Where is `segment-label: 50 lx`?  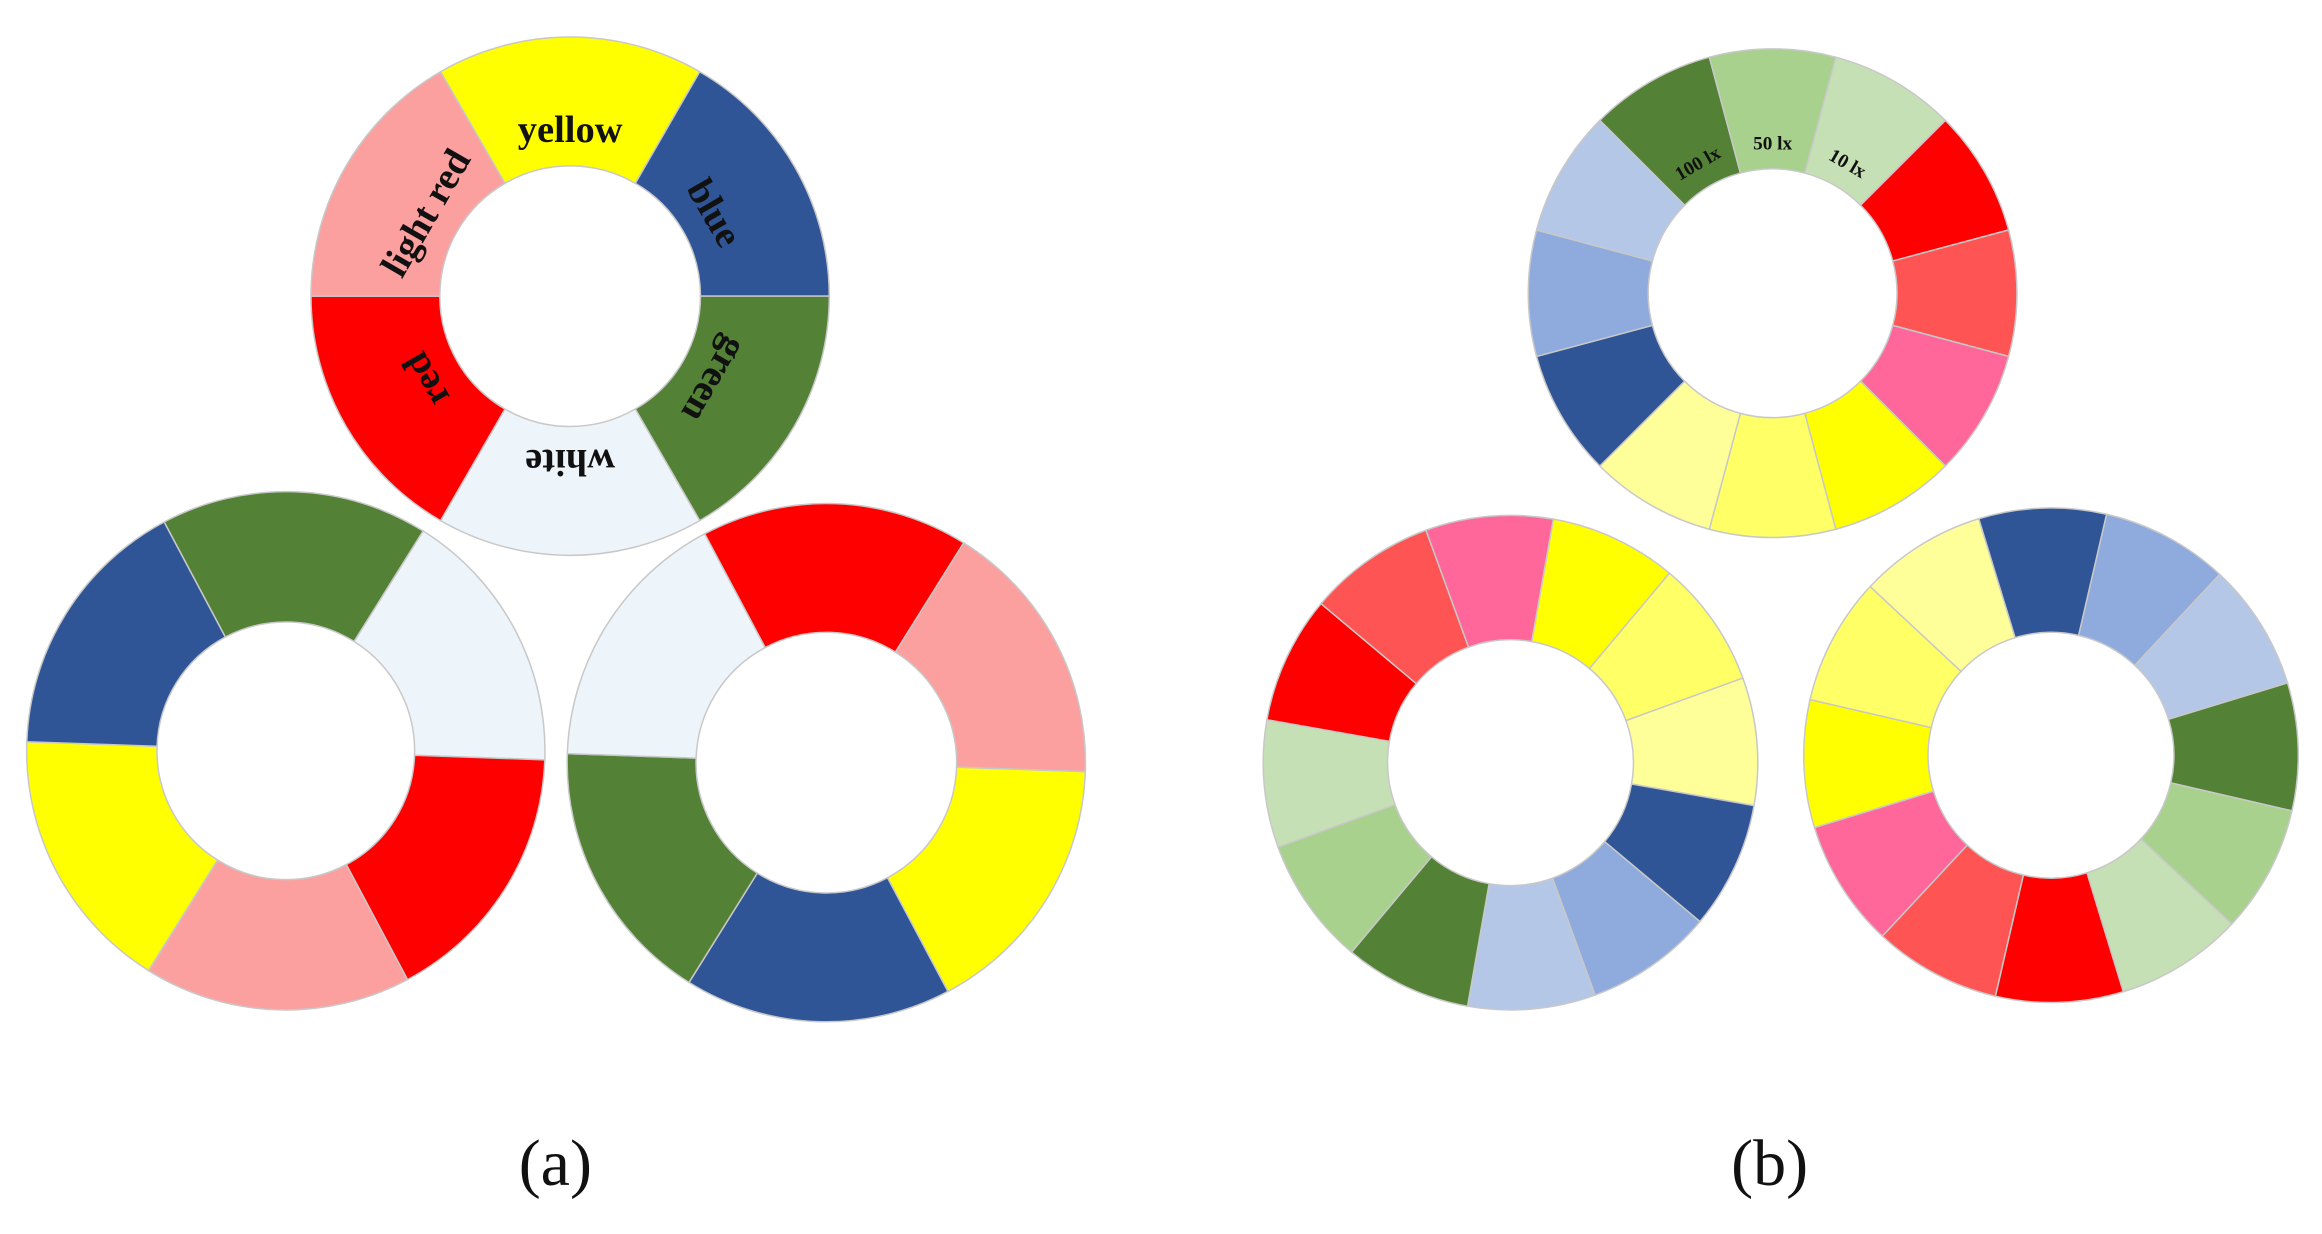 segment-label: 50 lx is located at coordinates (1772, 144).